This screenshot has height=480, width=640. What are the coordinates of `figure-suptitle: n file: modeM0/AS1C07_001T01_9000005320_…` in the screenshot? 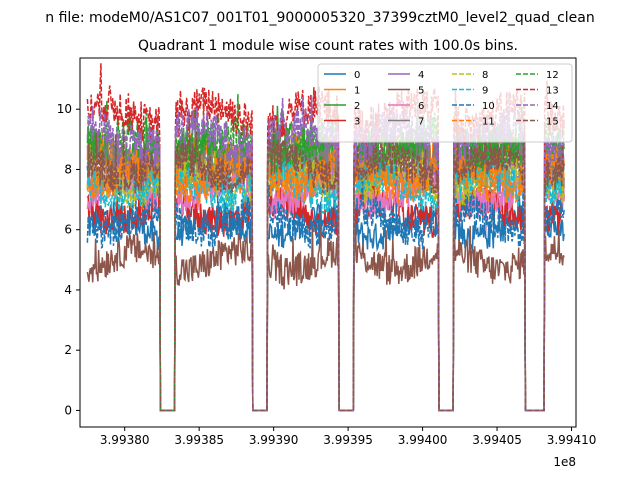 It's located at (319, 18).